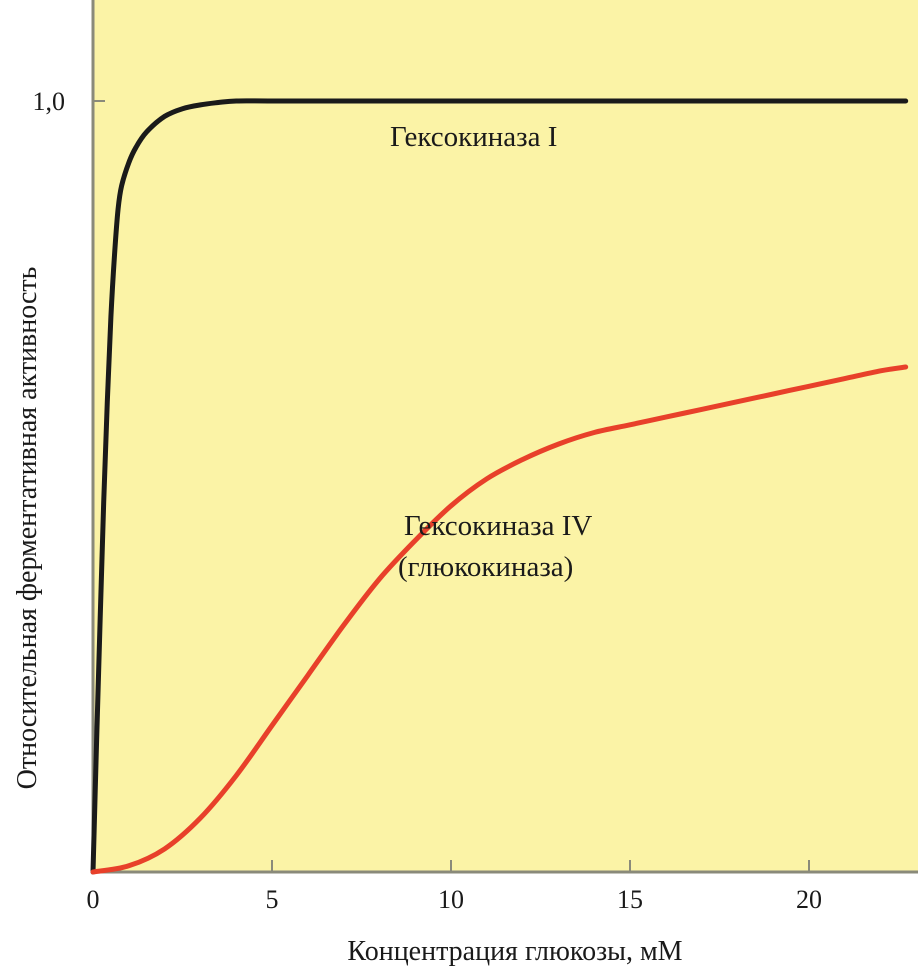 The height and width of the screenshot is (972, 920). Describe the element at coordinates (630, 899) in the screenshot. I see `x-tick-label: 15` at that location.